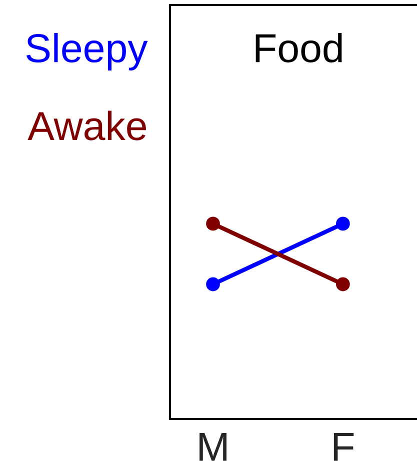 This screenshot has width=417, height=461. What do you see at coordinates (344, 446) in the screenshot?
I see `x-tick-label: F` at bounding box center [344, 446].